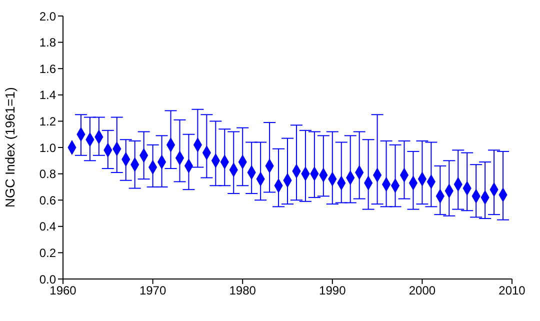 Image resolution: width=540 pixels, height=321 pixels. Describe the element at coordinates (47, 121) in the screenshot. I see `y-tick-label: 1.2` at that location.